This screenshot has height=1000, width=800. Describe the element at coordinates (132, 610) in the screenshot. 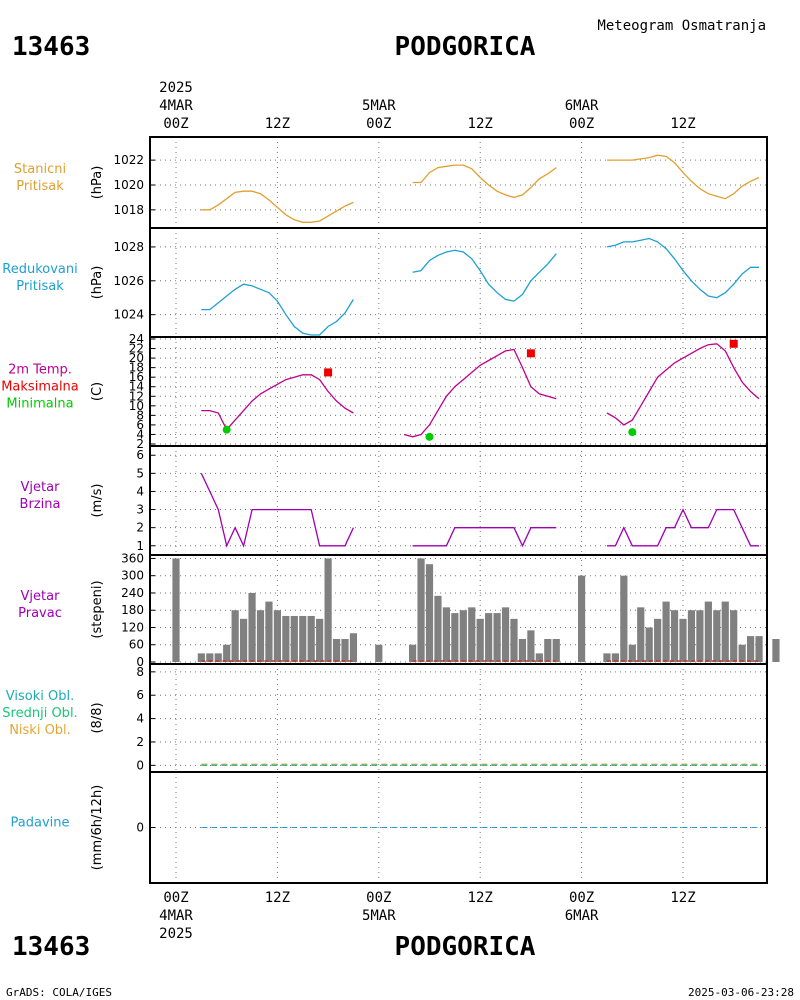

I see `y-tick-label: 180` at that location.